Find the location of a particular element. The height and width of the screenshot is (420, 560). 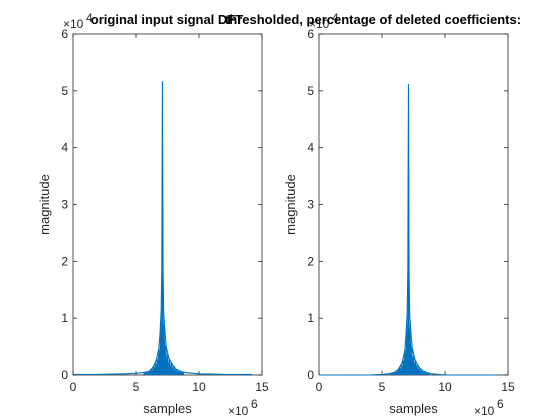

panel-1-x-exponent-power: 6 is located at coordinates (254, 404).